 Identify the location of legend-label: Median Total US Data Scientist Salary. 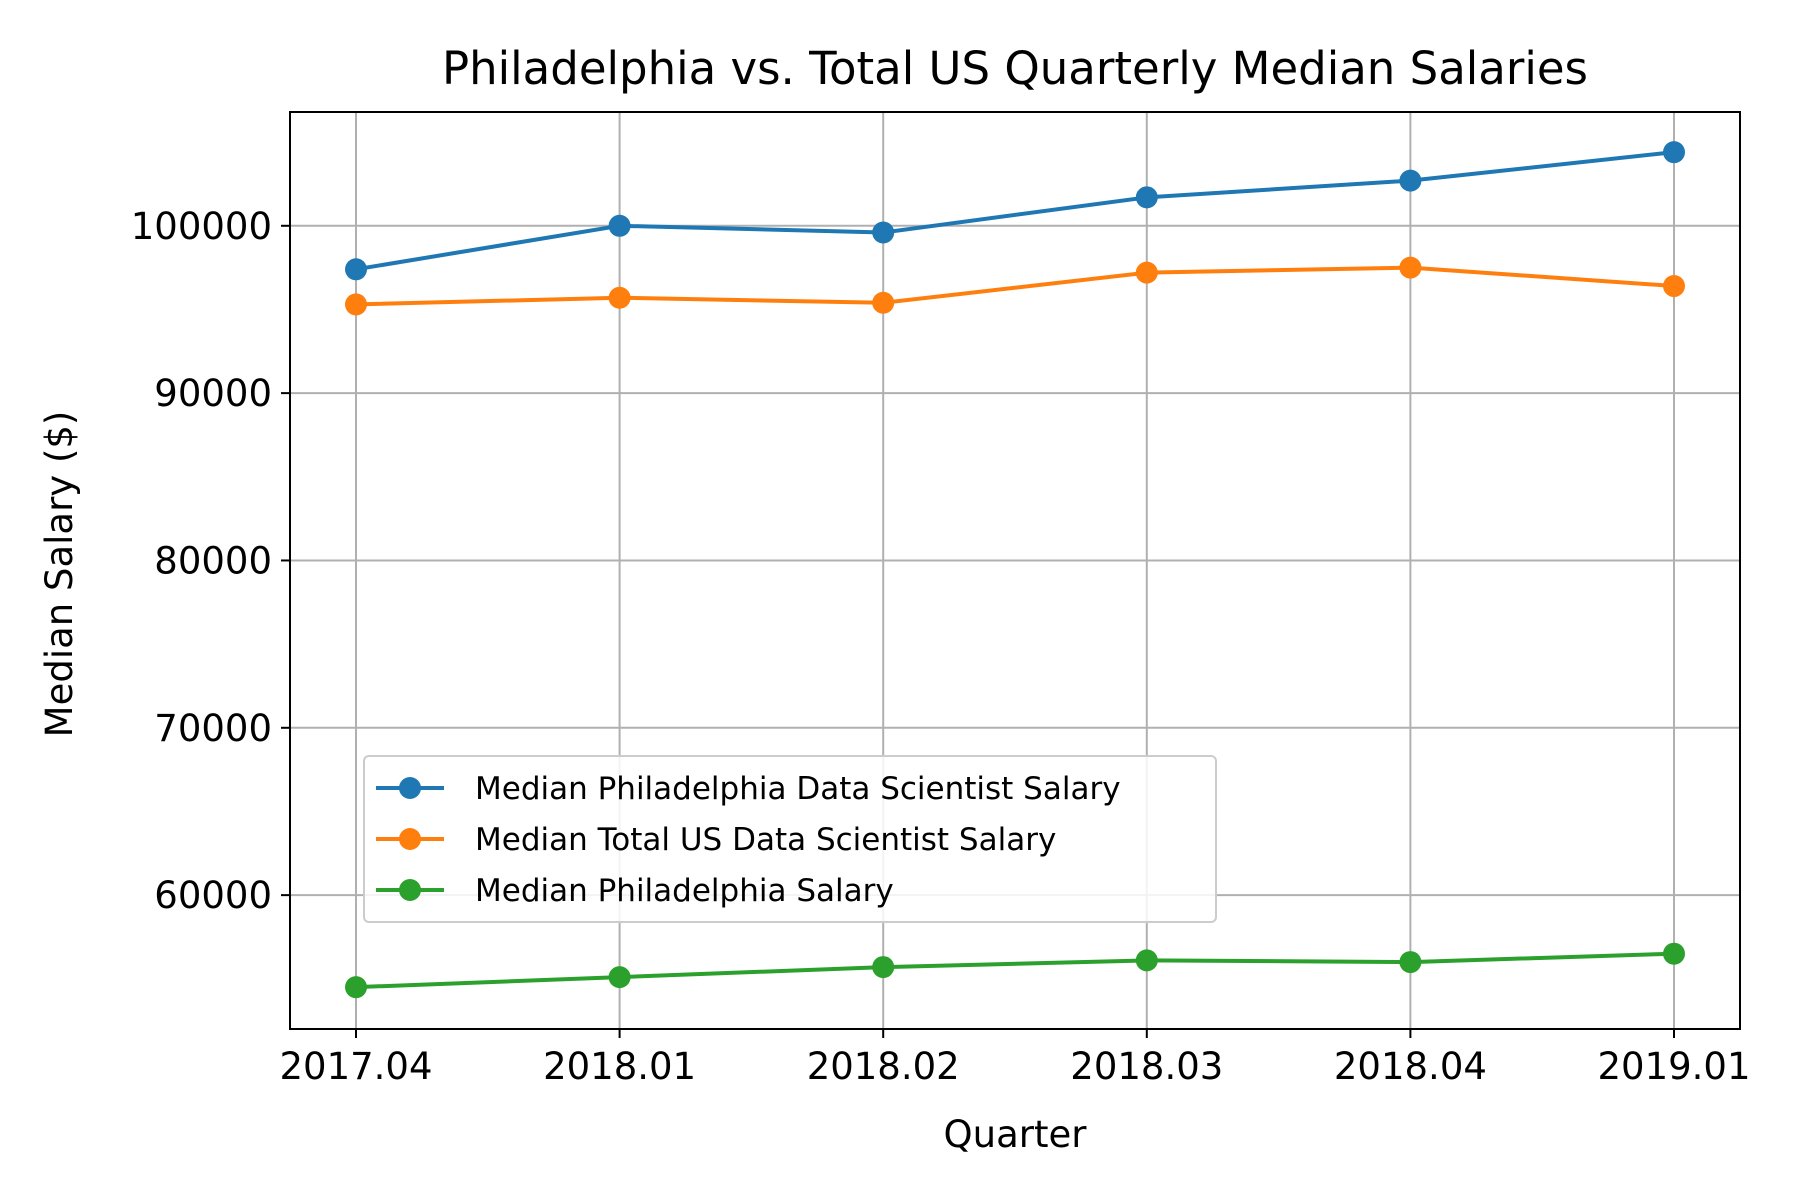
(765, 840).